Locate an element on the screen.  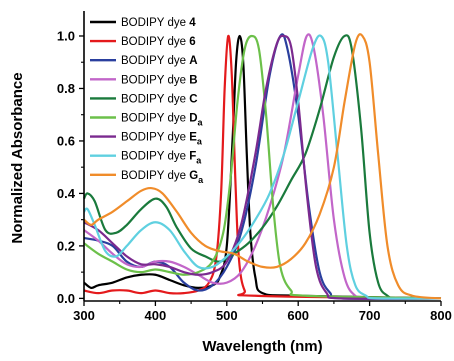
legend-label-id: C is located at coordinates (193, 99).